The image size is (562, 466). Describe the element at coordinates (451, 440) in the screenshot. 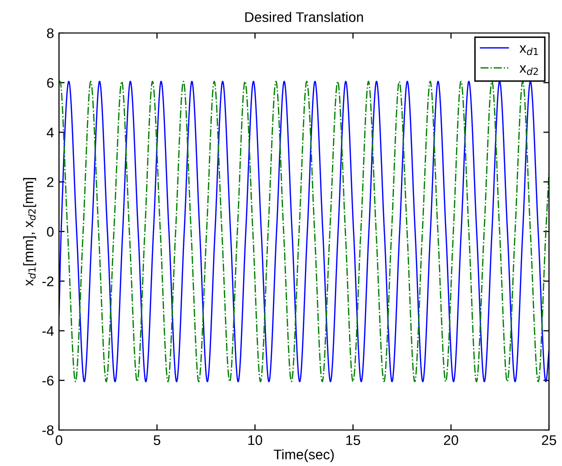

I see `x-tick-label: 20` at that location.